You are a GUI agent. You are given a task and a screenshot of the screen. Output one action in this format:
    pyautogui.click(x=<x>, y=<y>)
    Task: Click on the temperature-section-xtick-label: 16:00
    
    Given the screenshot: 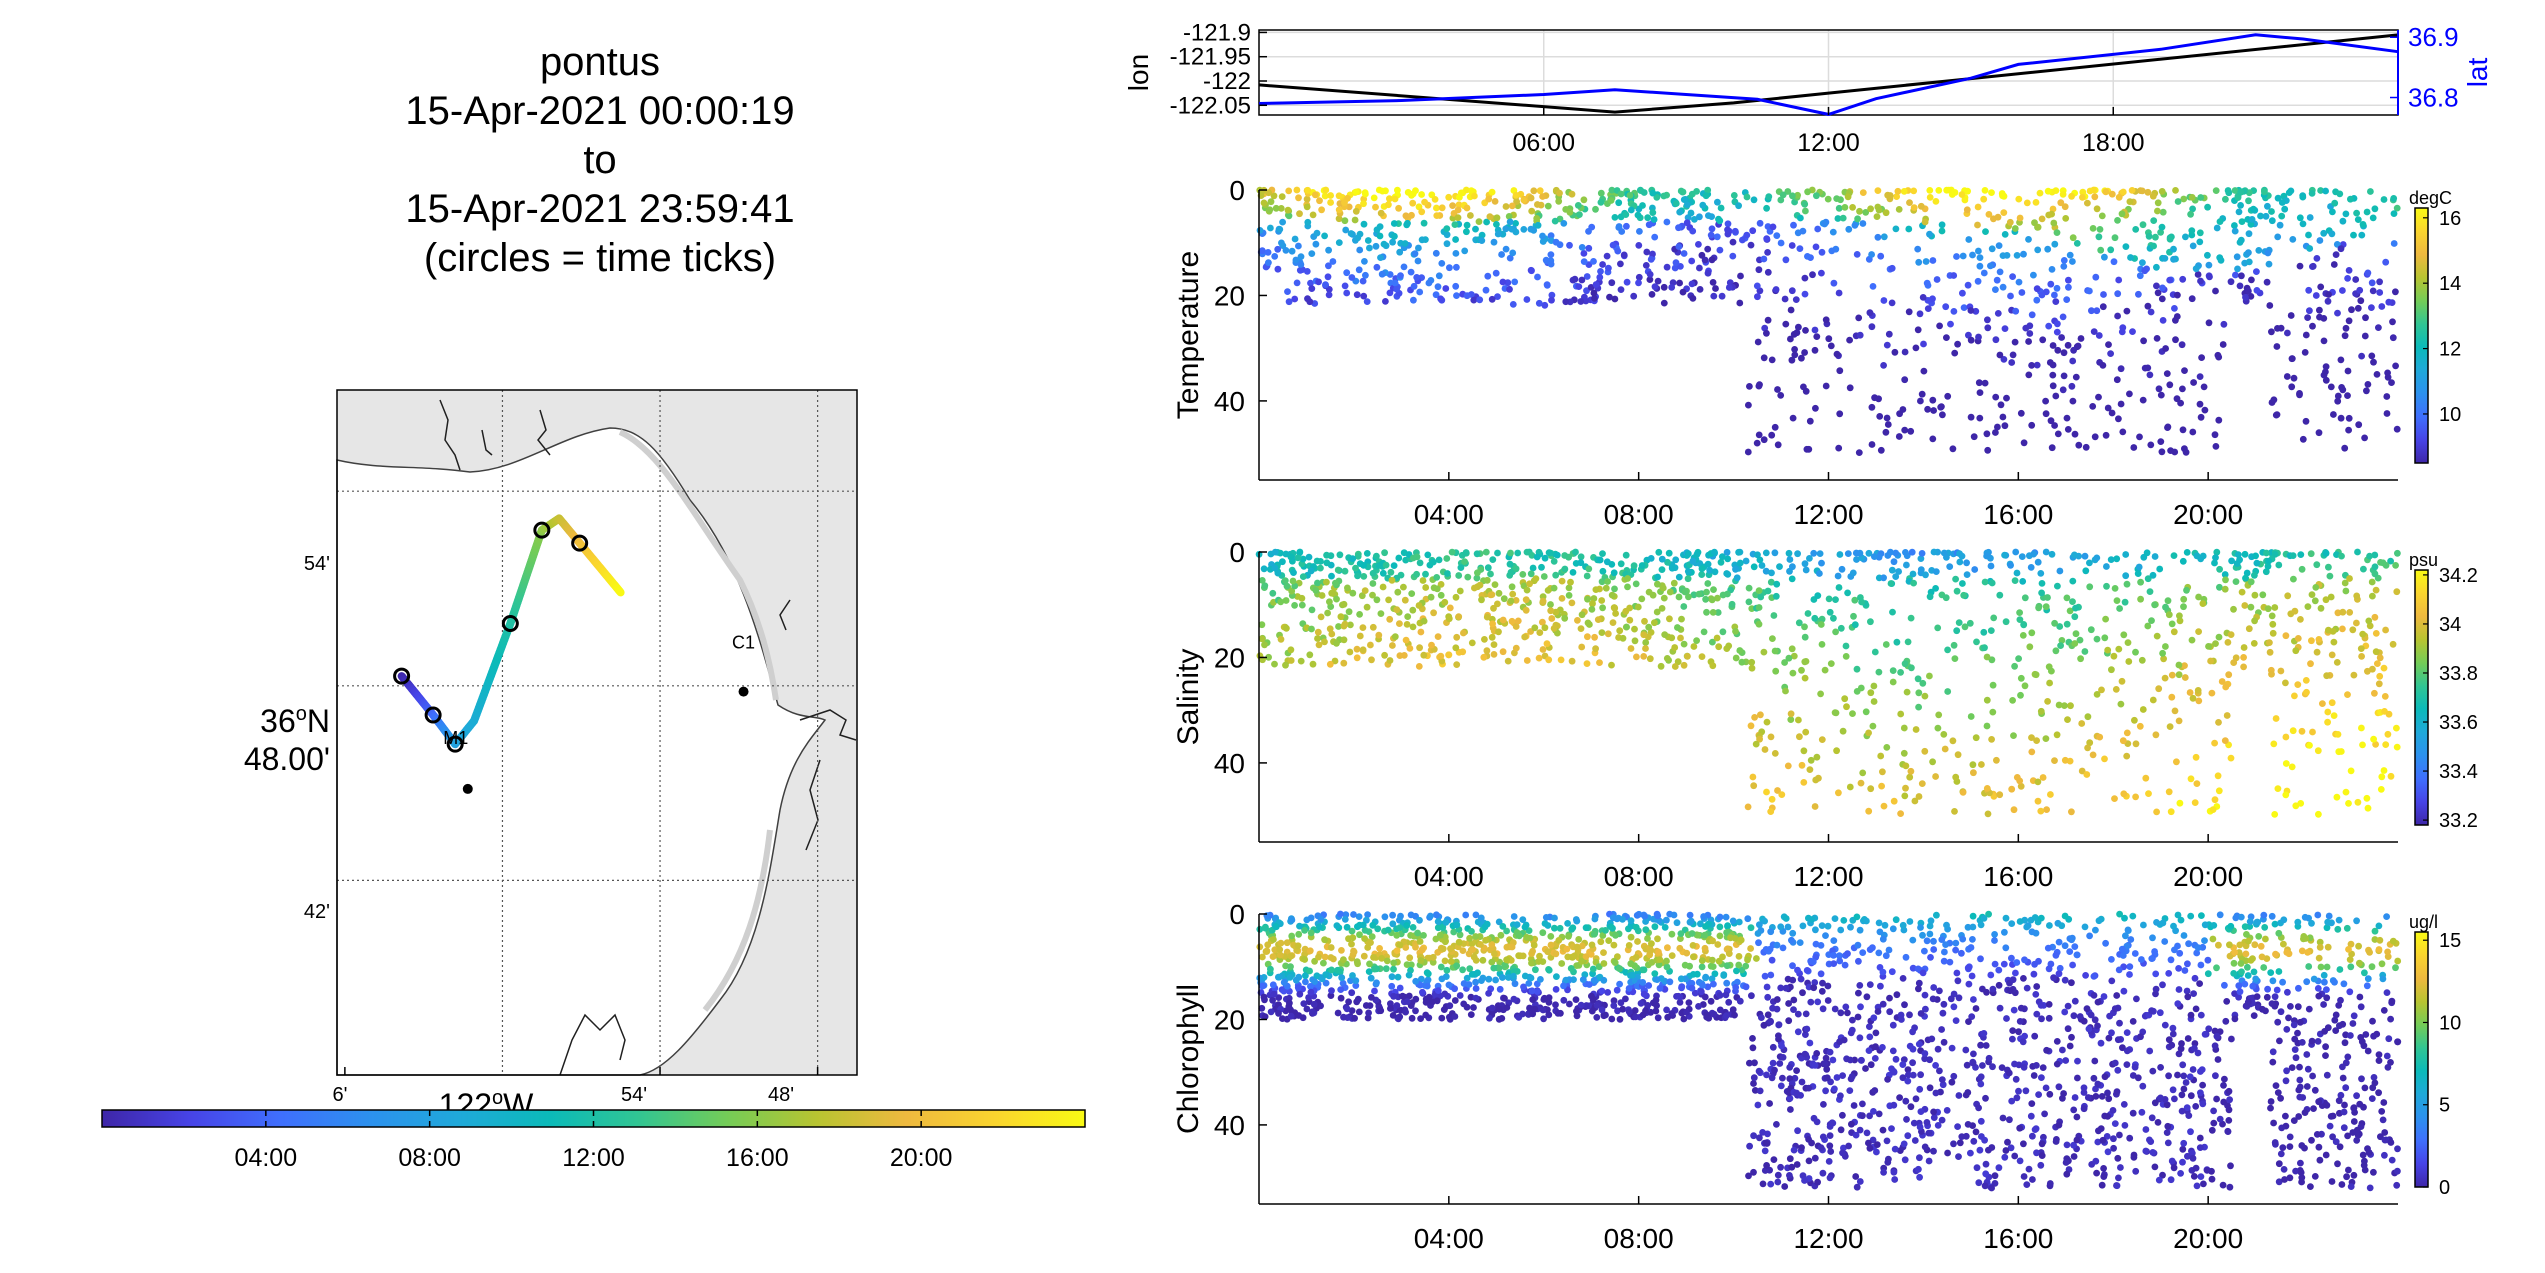 What is the action you would take?
    pyautogui.click(x=2018, y=514)
    